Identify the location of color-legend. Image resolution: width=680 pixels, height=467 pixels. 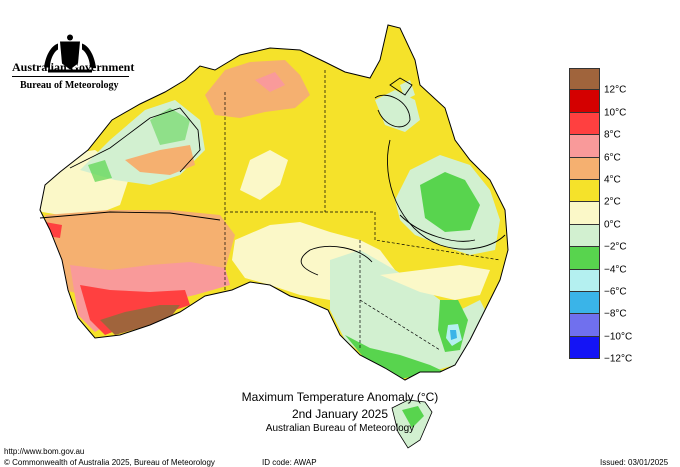
(584, 214).